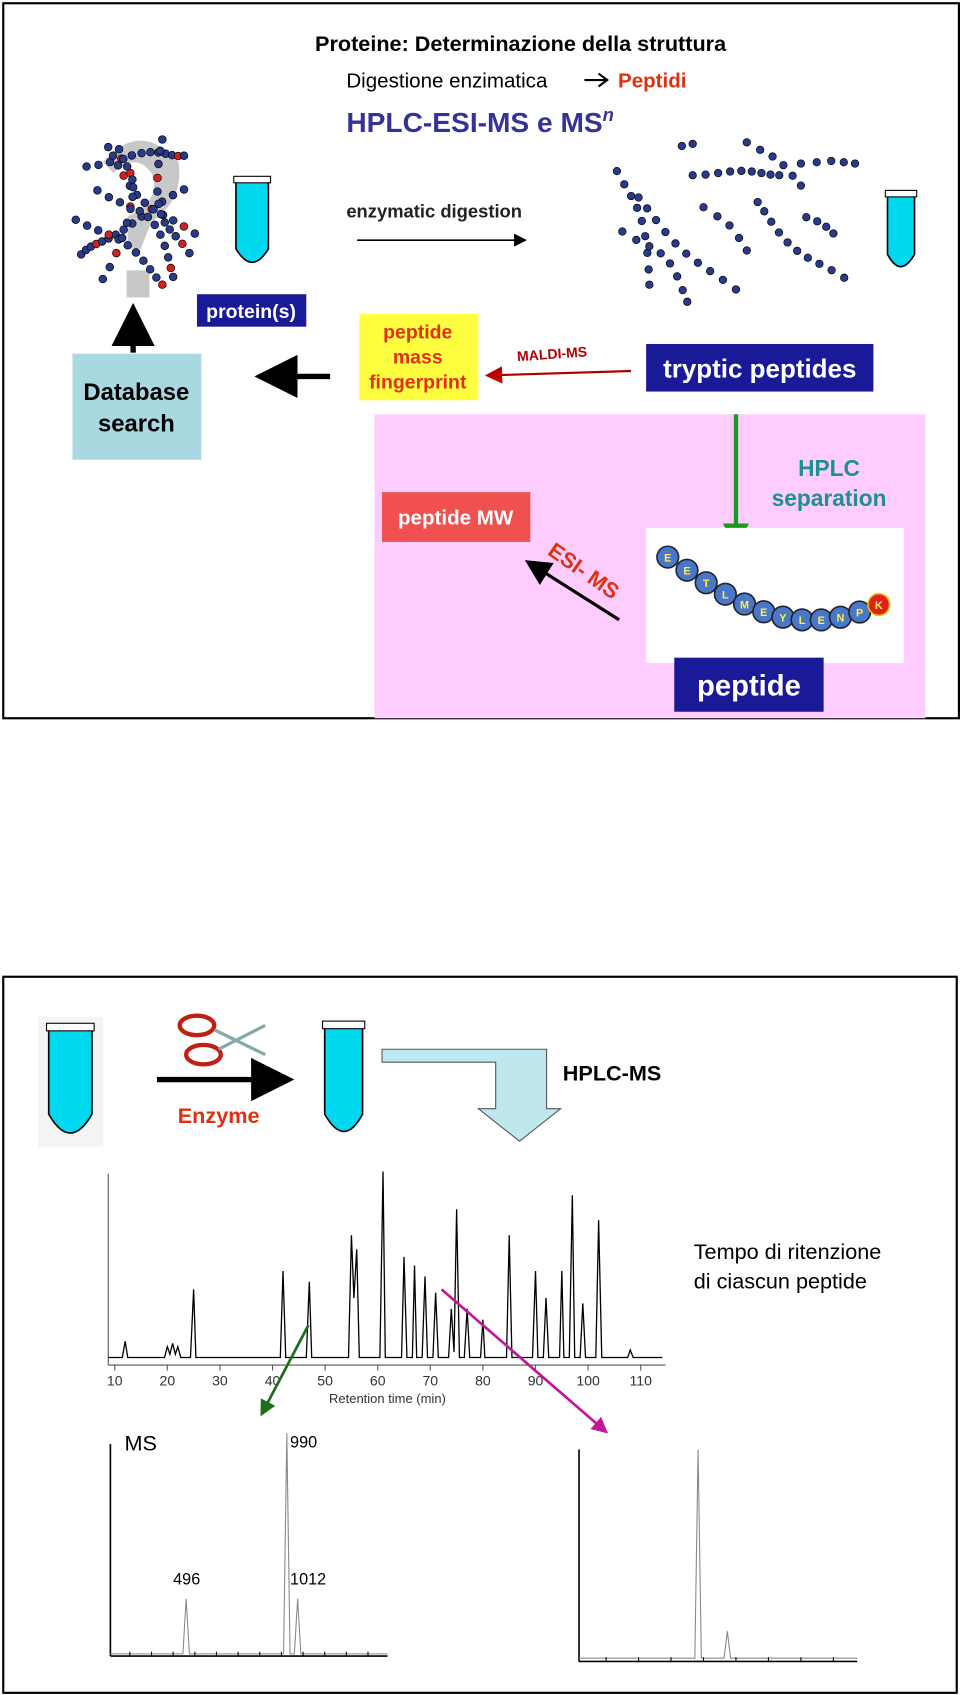 The image size is (960, 1695). I want to click on x-tick-label: 20, so click(168, 1381).